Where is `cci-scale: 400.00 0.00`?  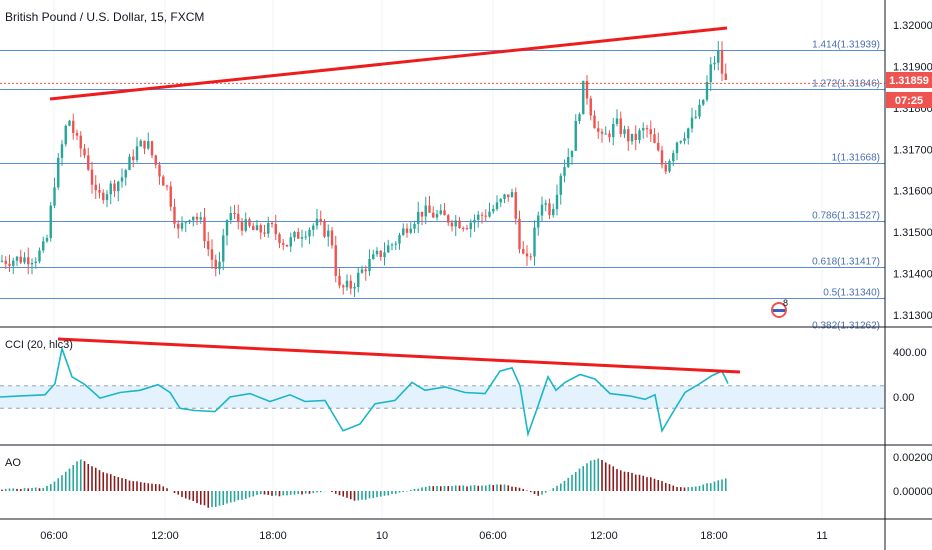
cci-scale: 400.00 0.00 is located at coordinates (910, 375).